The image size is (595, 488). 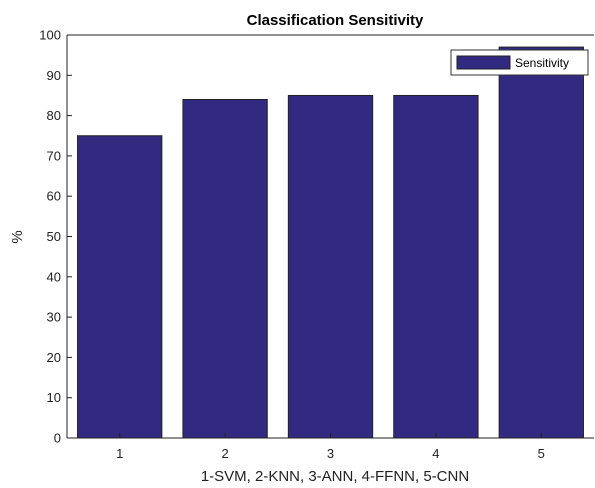 I want to click on y-tick-label: 60, so click(x=54, y=196).